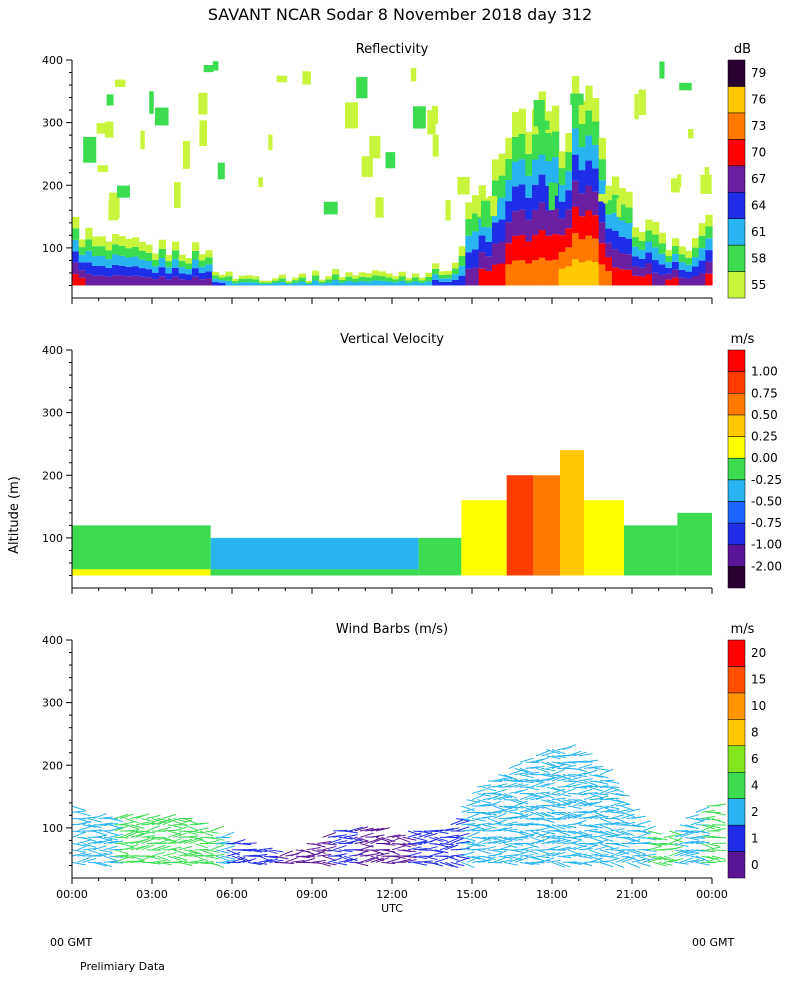  What do you see at coordinates (71, 942) in the screenshot?
I see `footer-left-gmt: 00 GMT` at bounding box center [71, 942].